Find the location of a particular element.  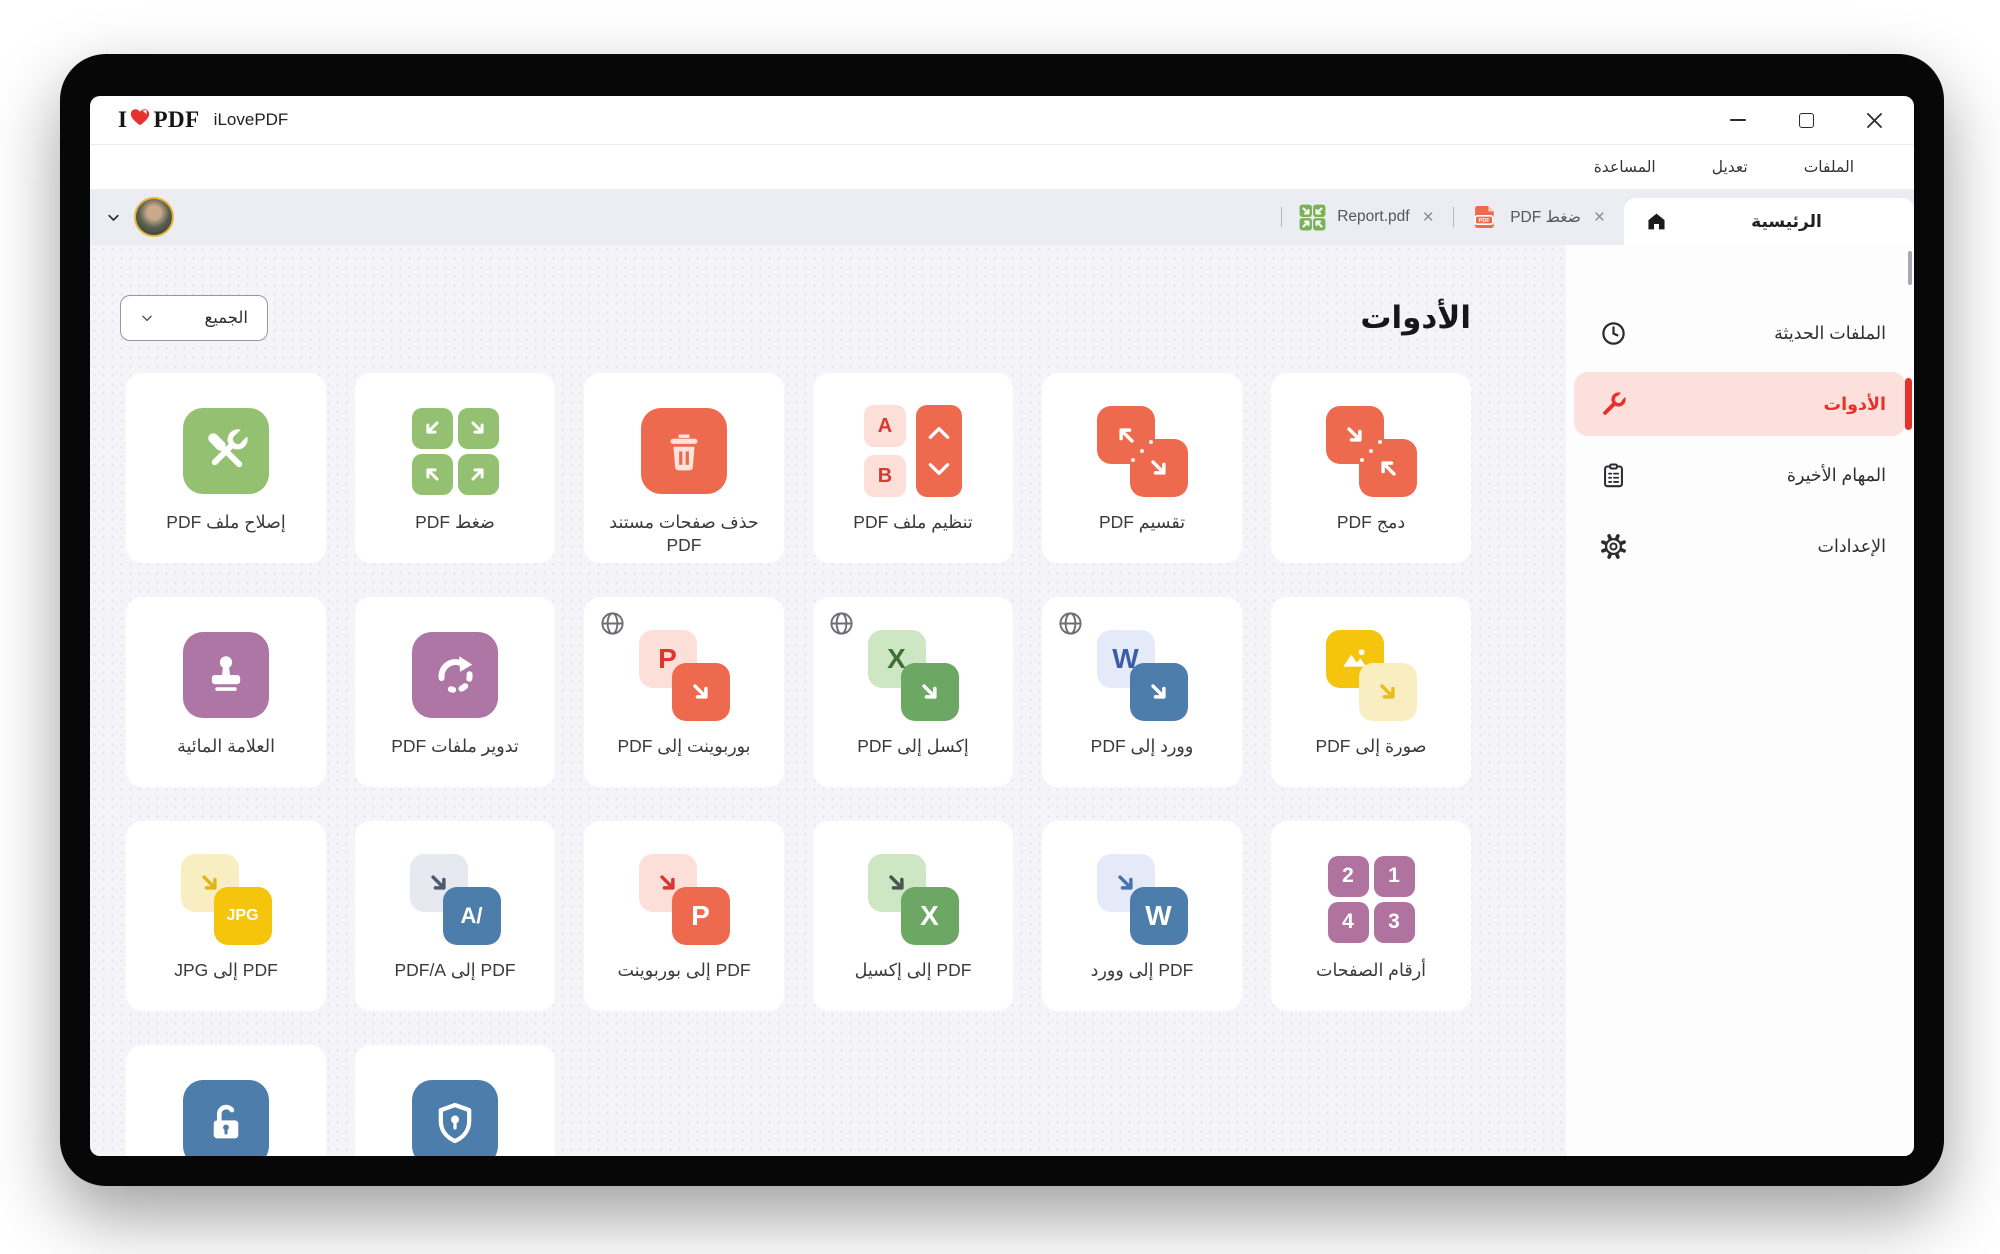

minimize-button is located at coordinates (1738, 120).